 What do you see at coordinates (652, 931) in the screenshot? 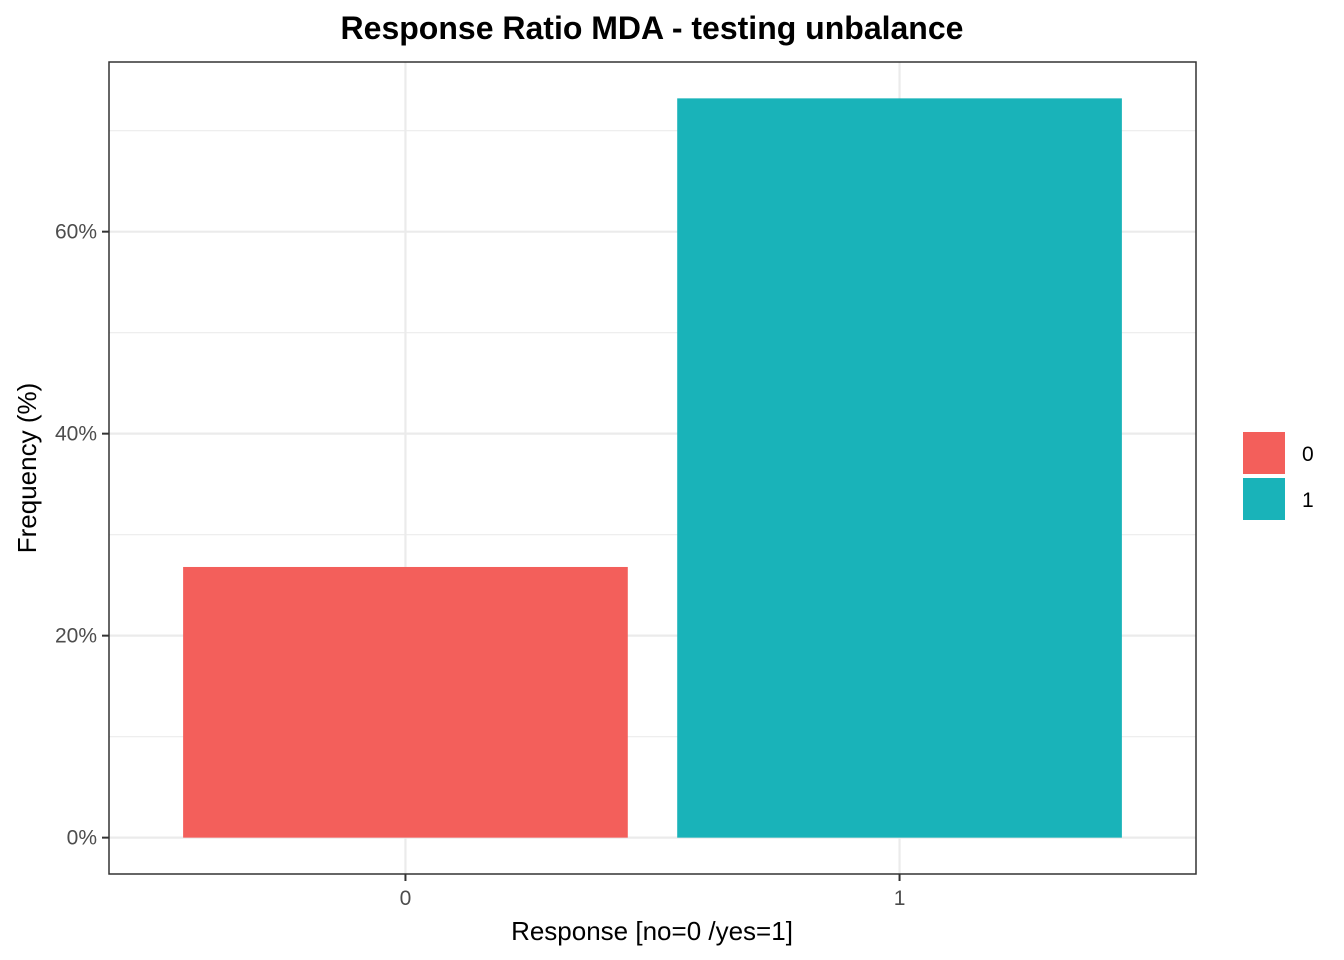
I see `x-axis-title: Response [no=0 /yes=1]` at bounding box center [652, 931].